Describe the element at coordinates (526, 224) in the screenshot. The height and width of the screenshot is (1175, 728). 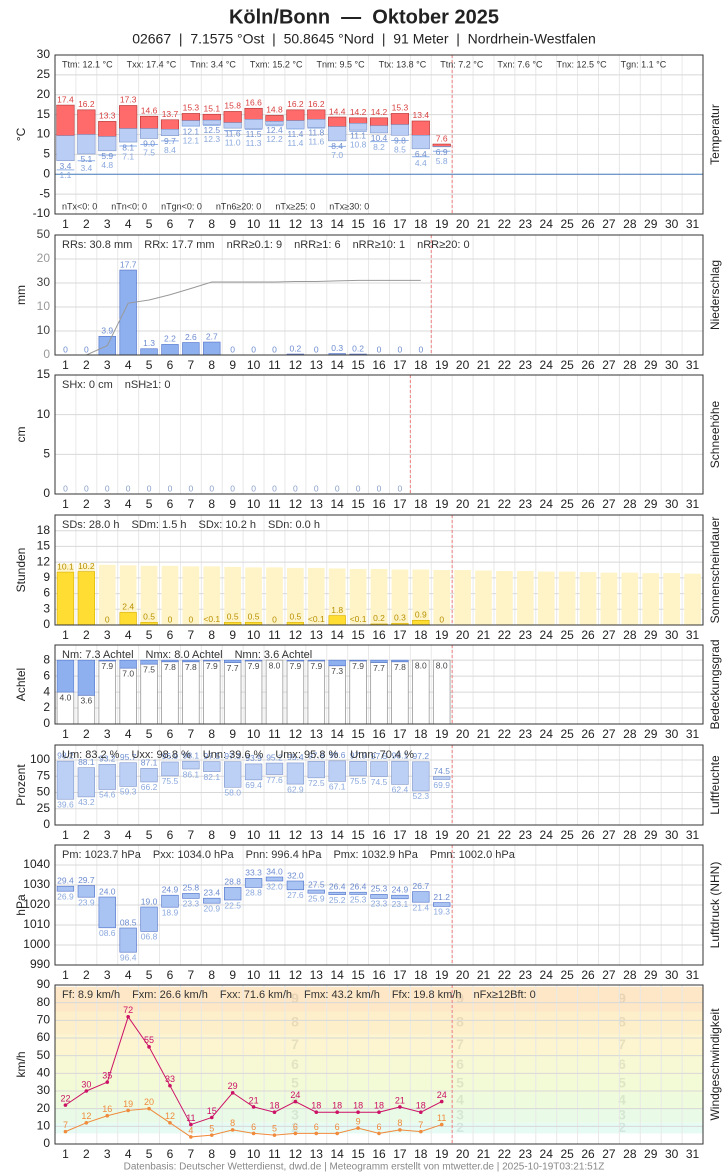
I see `x-tick-label: 23` at that location.